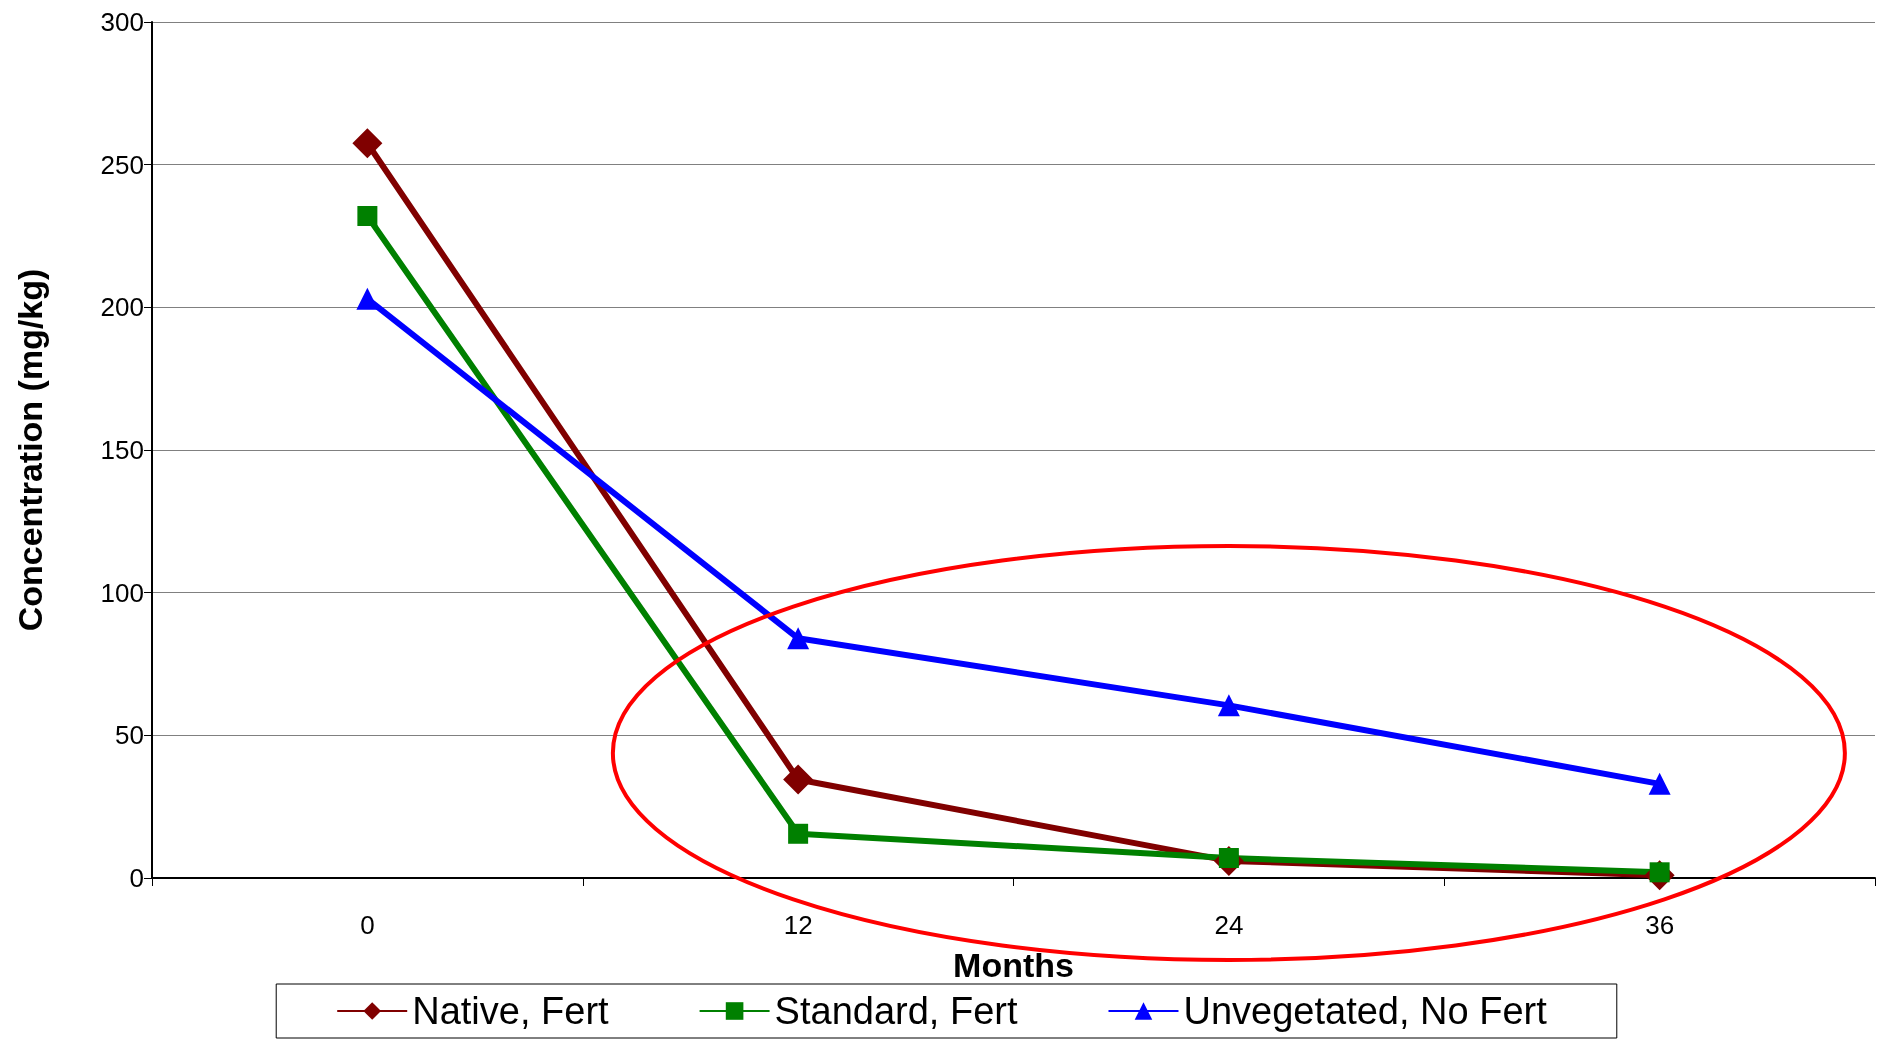  What do you see at coordinates (1365, 1011) in the screenshot?
I see `legend-label: Unvegetated, No Fert` at bounding box center [1365, 1011].